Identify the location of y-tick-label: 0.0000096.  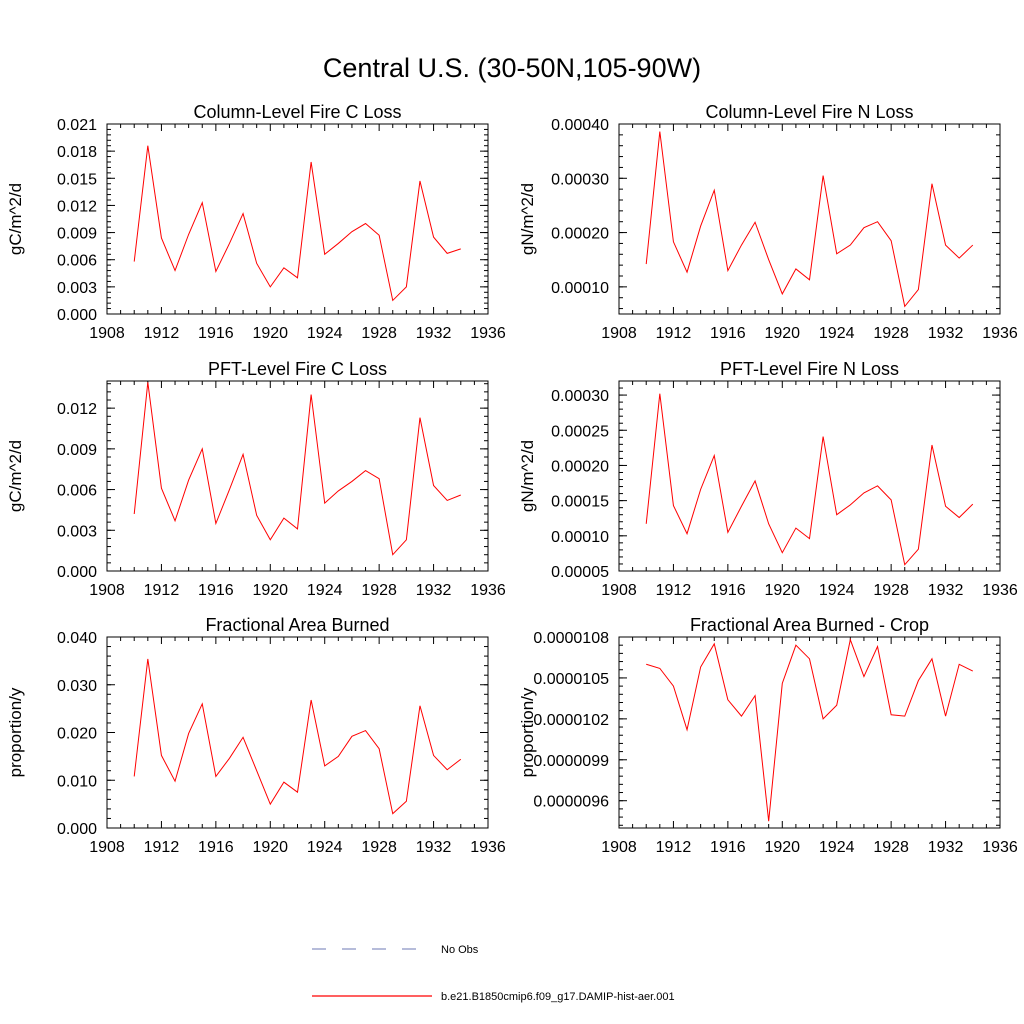
(571, 802).